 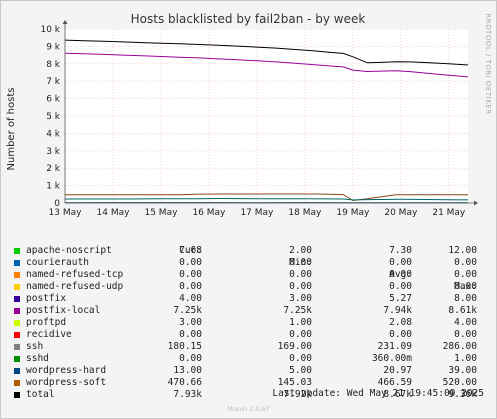 I want to click on header-max: Max:, so click(x=465, y=286).